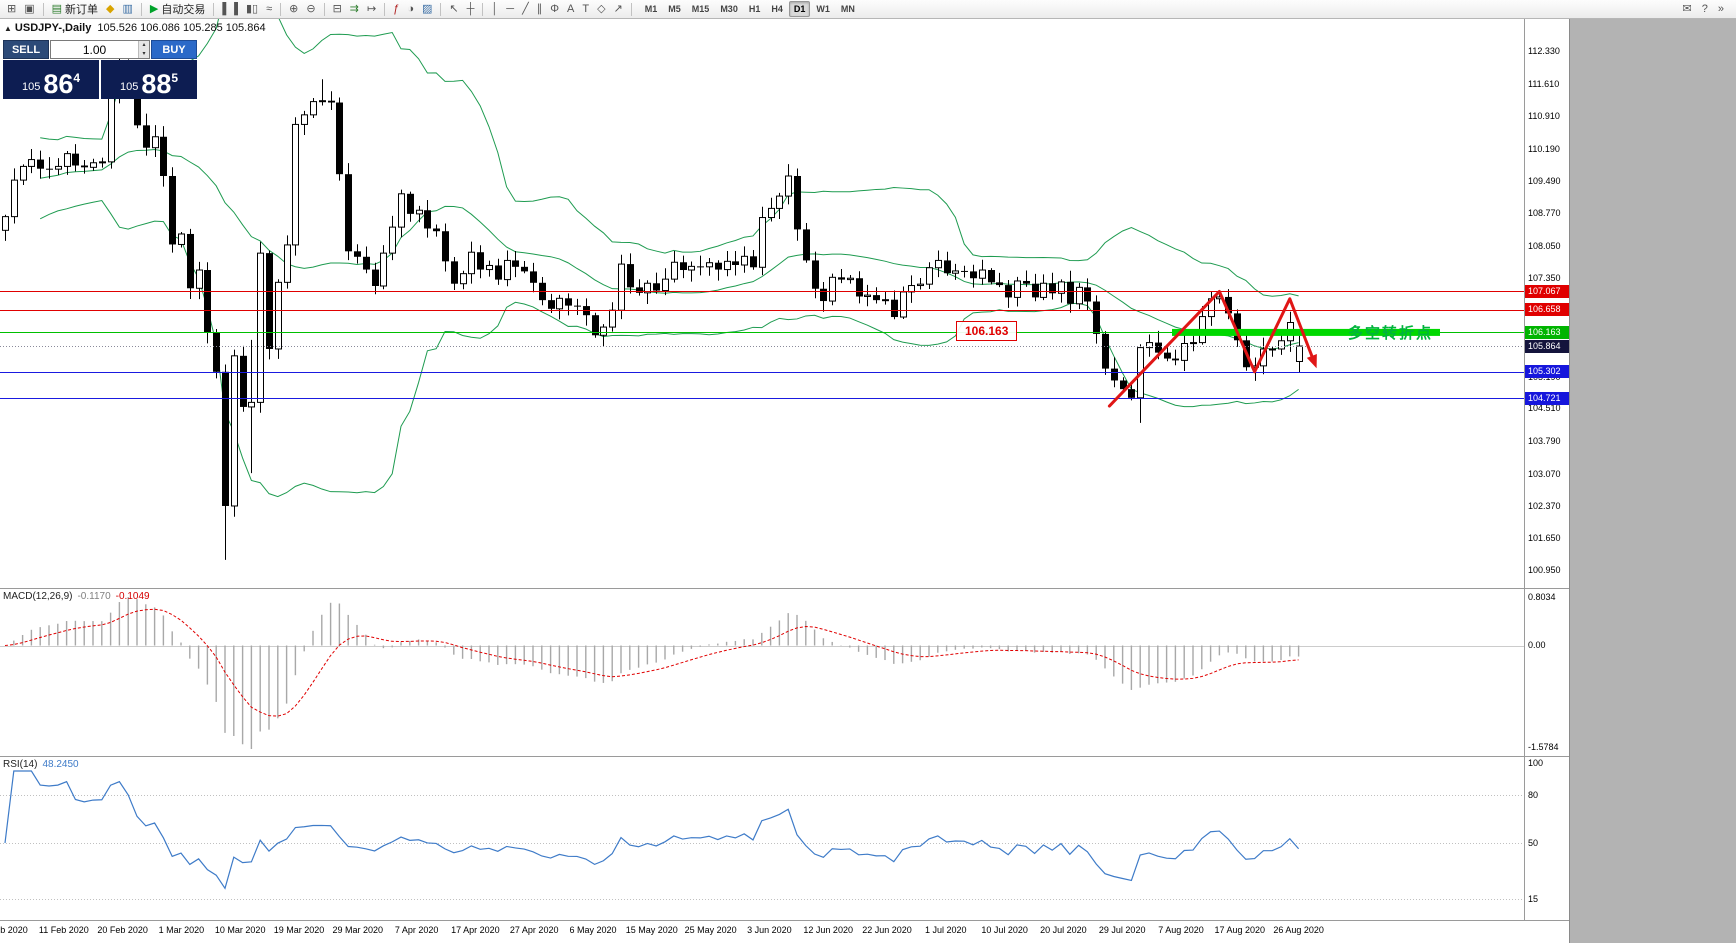  I want to click on templates-icon: ▨, so click(427, 8).